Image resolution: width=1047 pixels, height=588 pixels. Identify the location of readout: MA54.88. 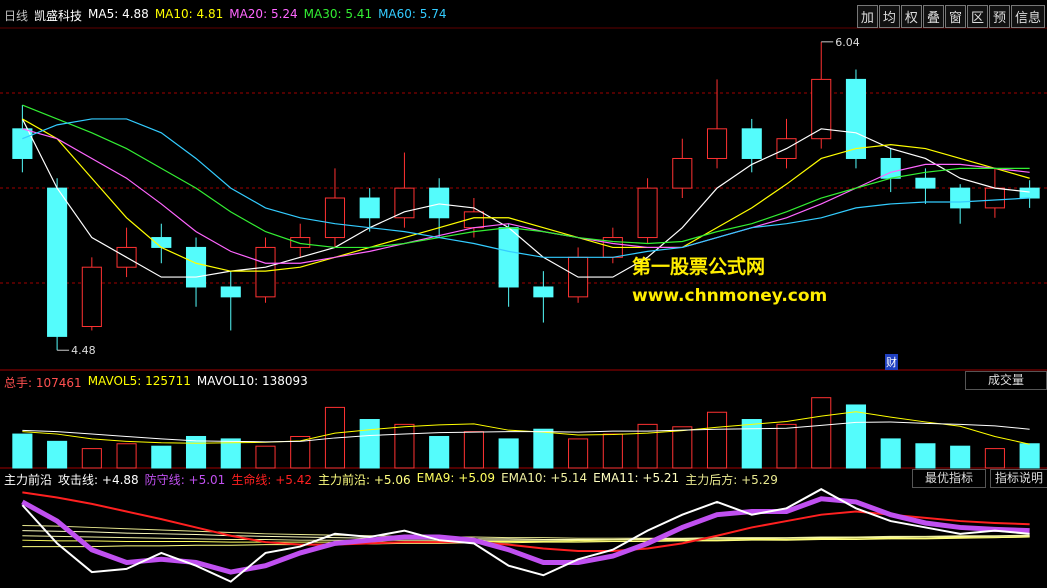
(118, 15).